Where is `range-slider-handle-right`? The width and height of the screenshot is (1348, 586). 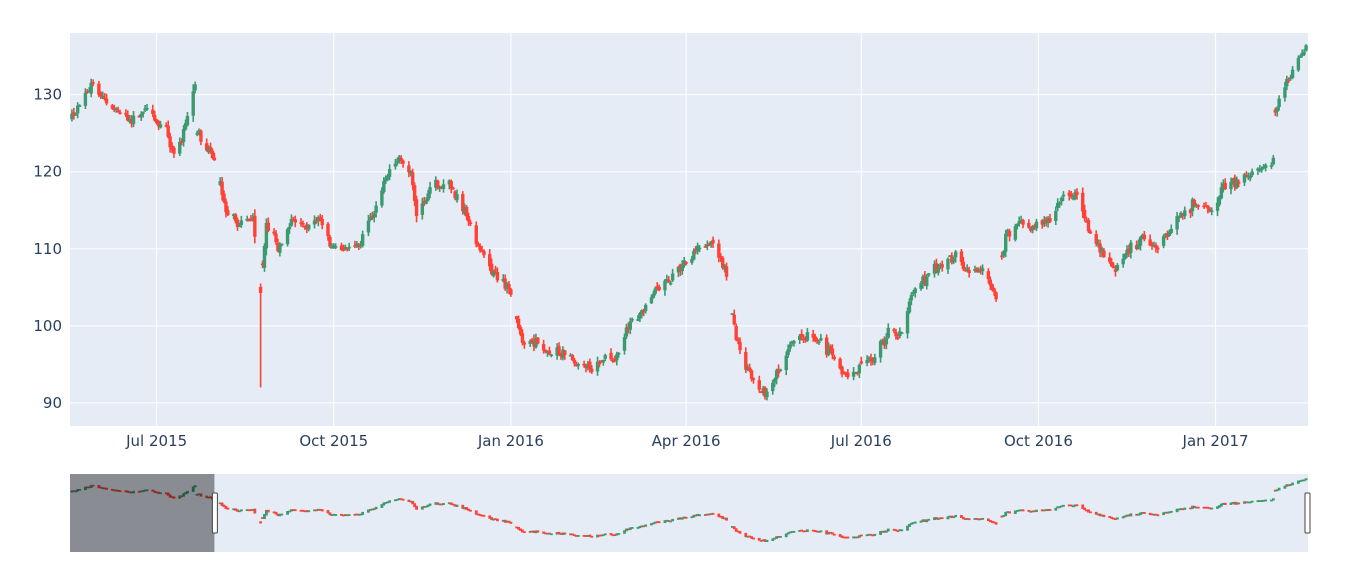 range-slider-handle-right is located at coordinates (1307, 513).